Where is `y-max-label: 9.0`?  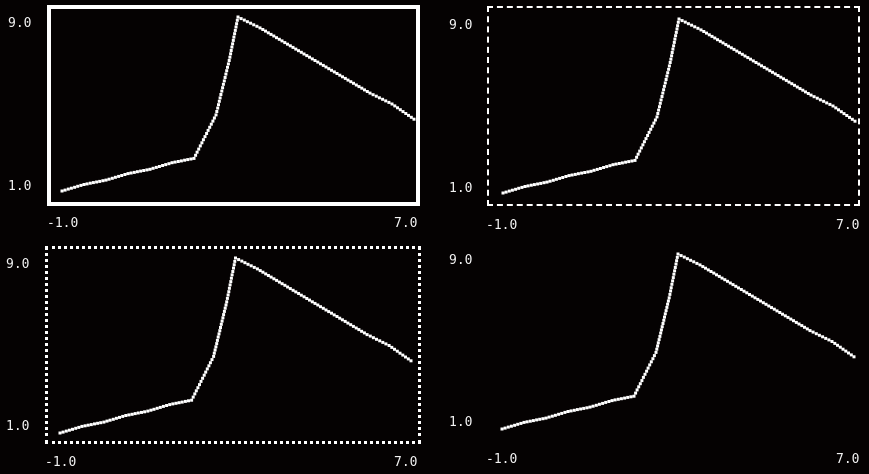 y-max-label: 9.0 is located at coordinates (461, 25).